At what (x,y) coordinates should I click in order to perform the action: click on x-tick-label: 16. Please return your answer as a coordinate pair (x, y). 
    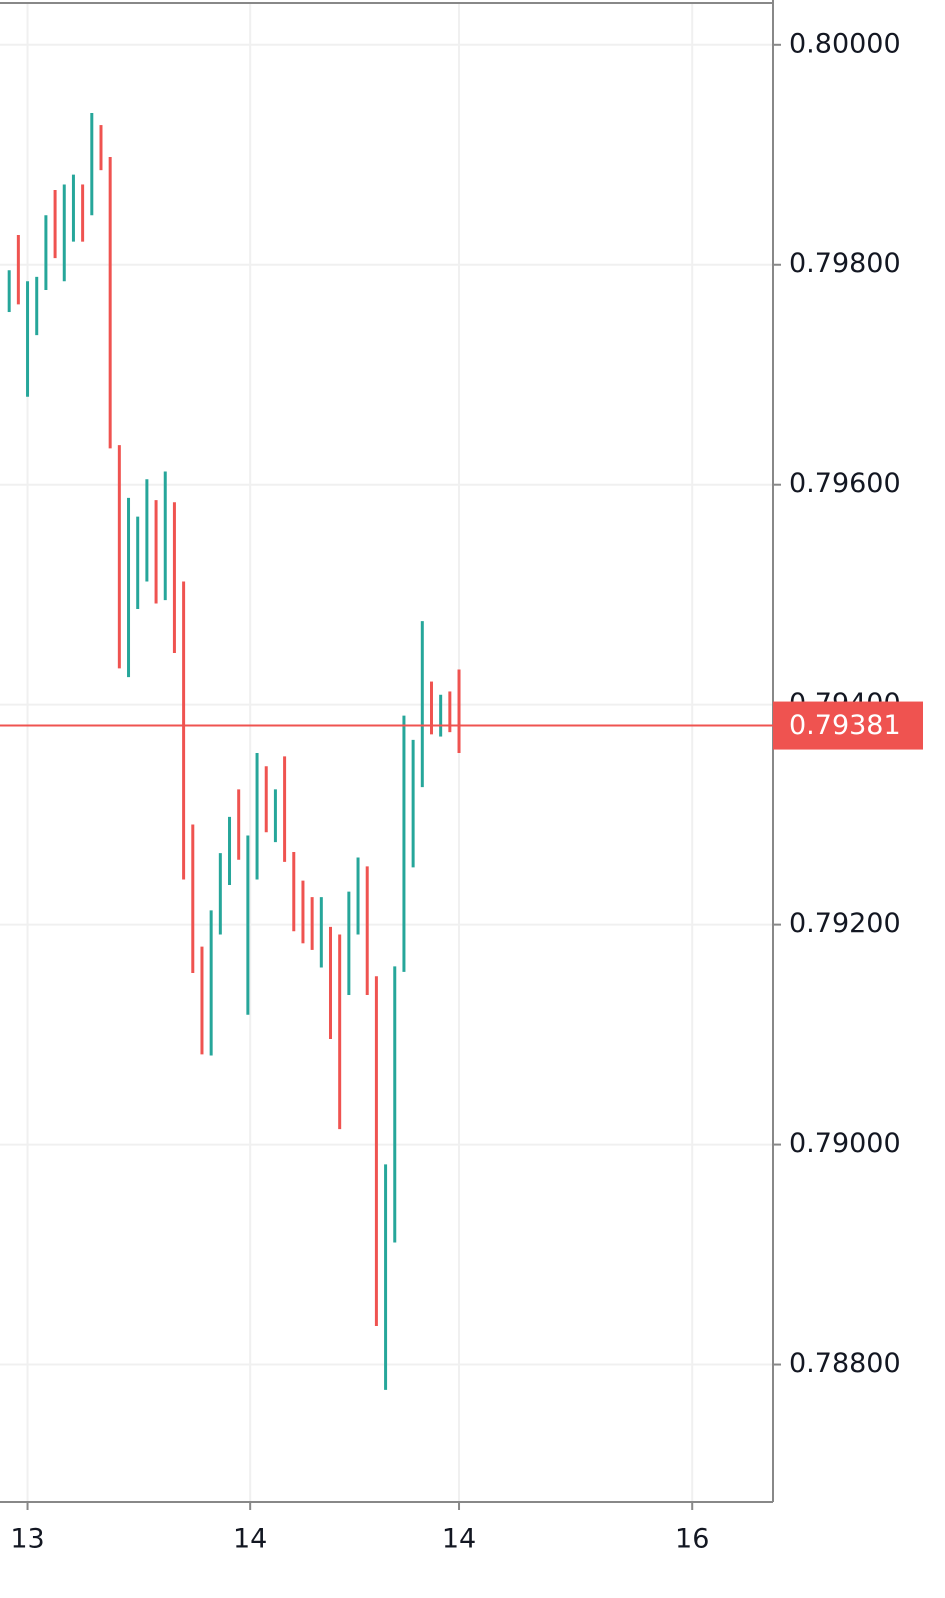
    Looking at the image, I should click on (692, 1539).